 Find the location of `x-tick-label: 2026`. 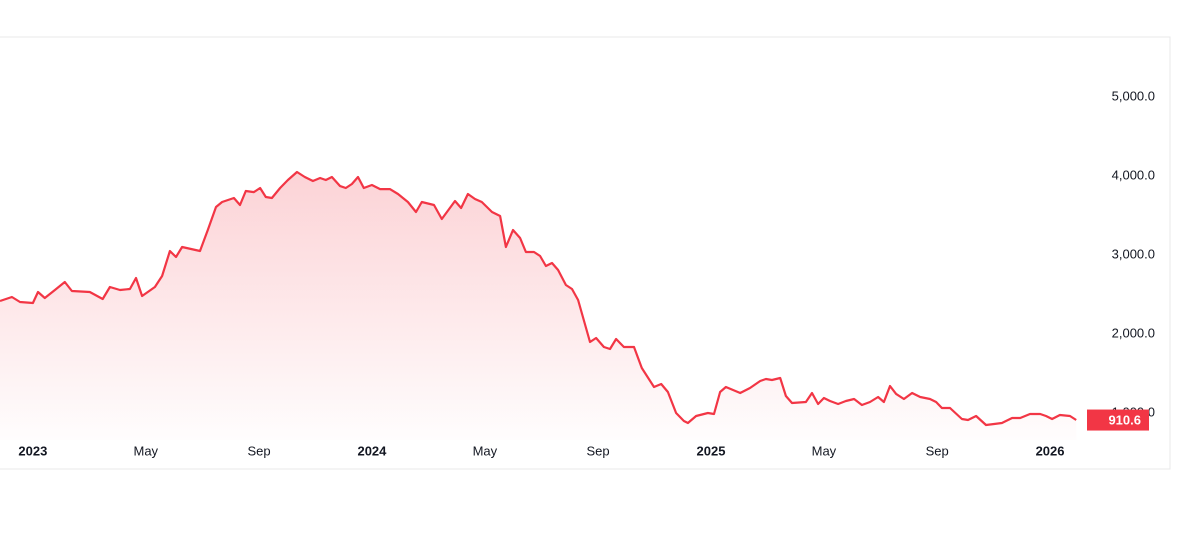

x-tick-label: 2026 is located at coordinates (1050, 450).